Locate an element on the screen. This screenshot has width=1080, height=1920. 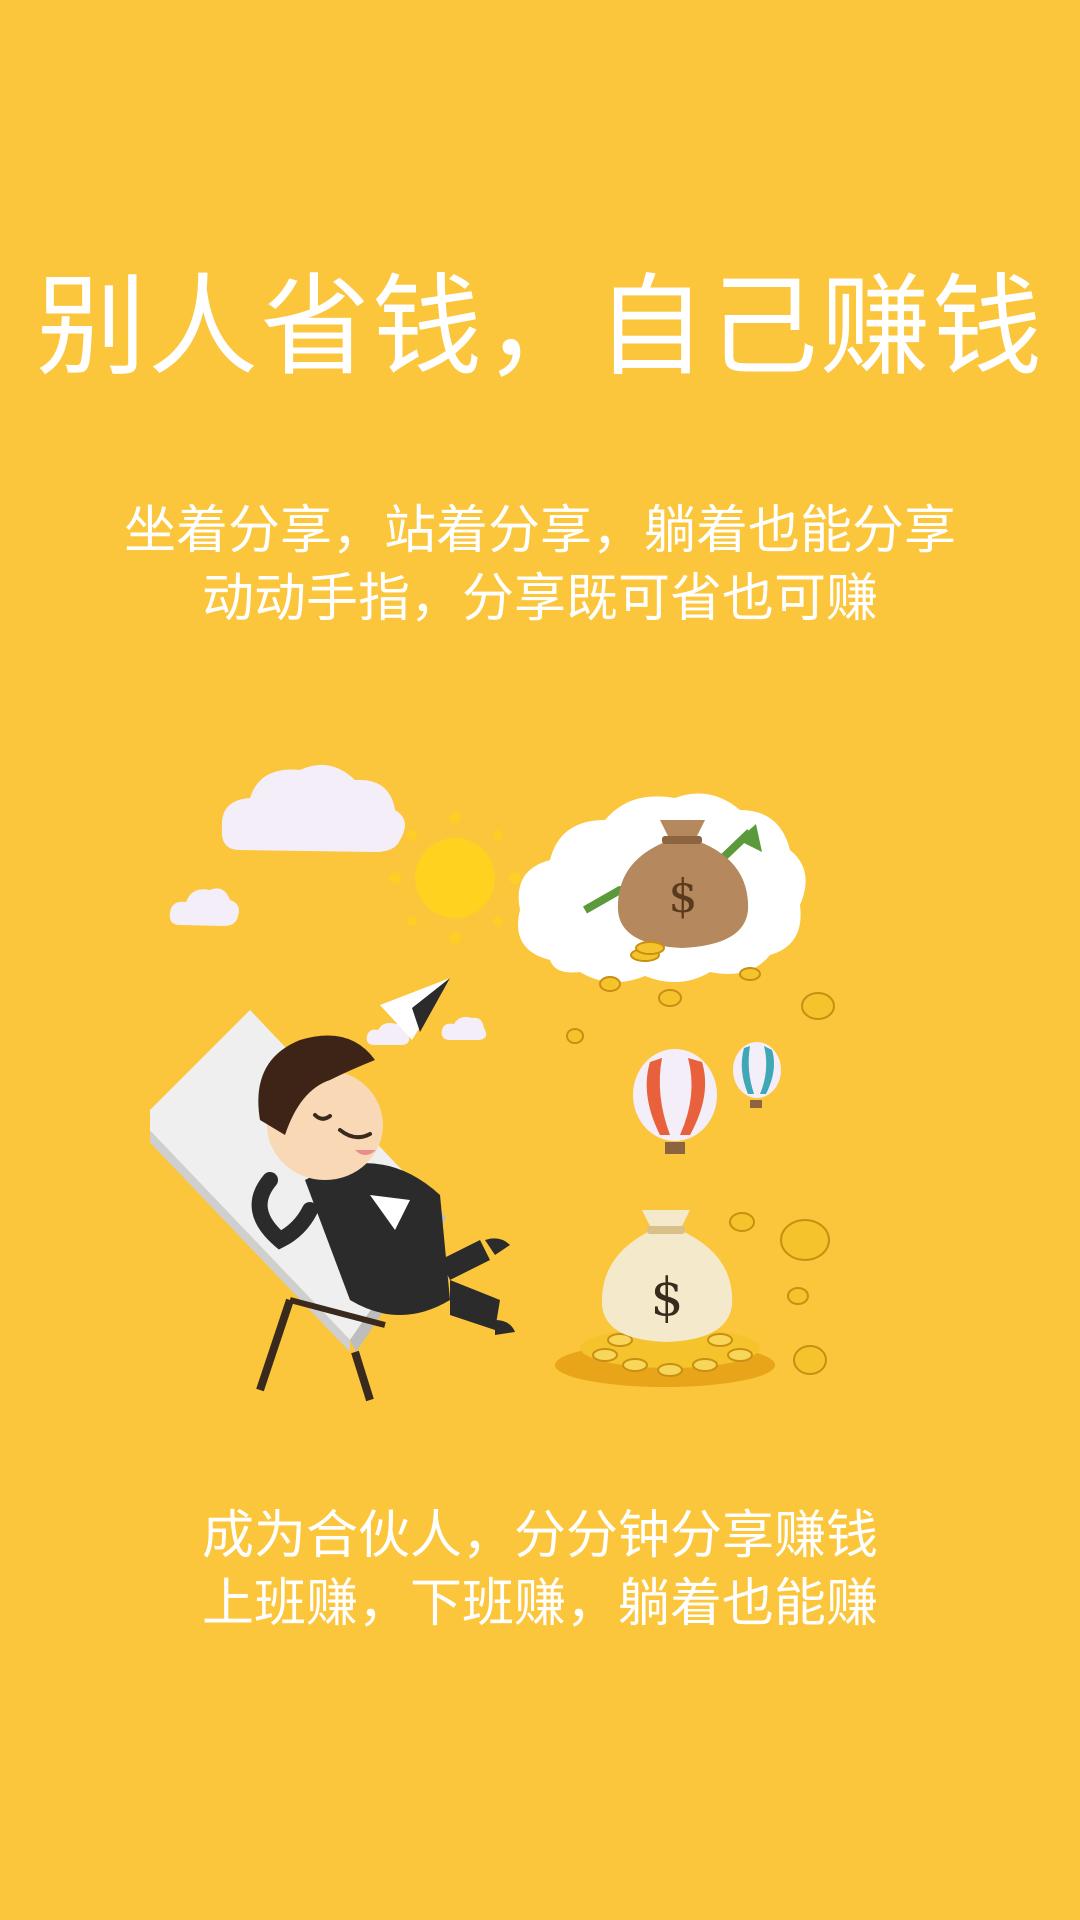
subtitle-line-1: 坐着分享，站着分享，躺着也能分享 is located at coordinates (539, 531).